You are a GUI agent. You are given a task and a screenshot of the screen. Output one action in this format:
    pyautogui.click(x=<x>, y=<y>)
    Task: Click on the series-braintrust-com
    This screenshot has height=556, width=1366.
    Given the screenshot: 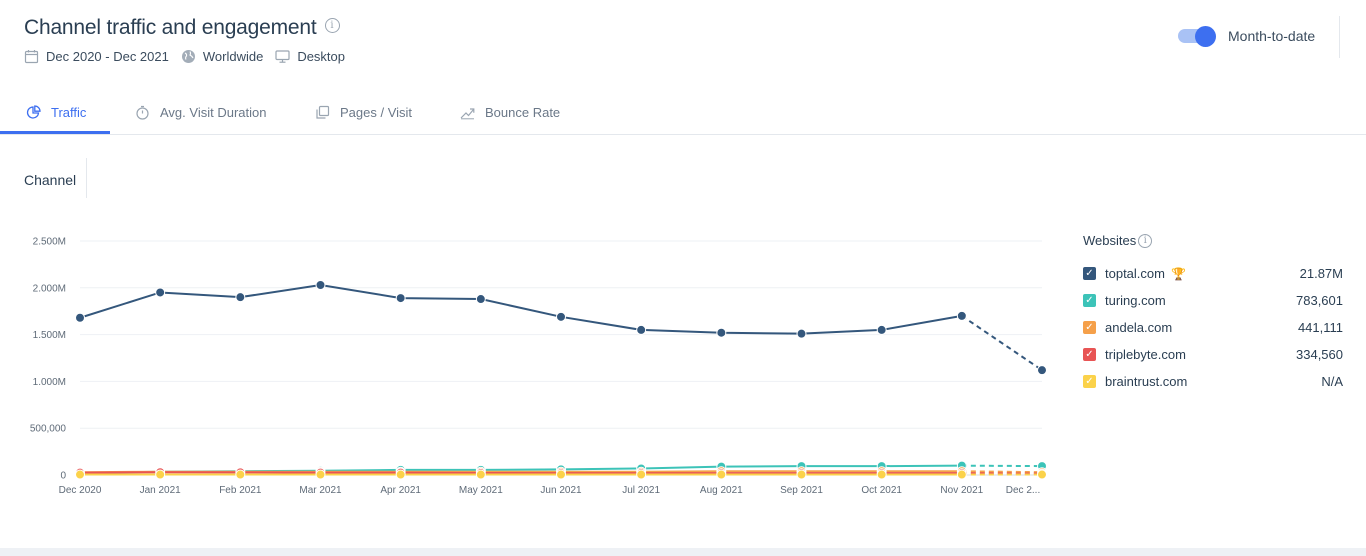 What is the action you would take?
    pyautogui.click(x=561, y=474)
    